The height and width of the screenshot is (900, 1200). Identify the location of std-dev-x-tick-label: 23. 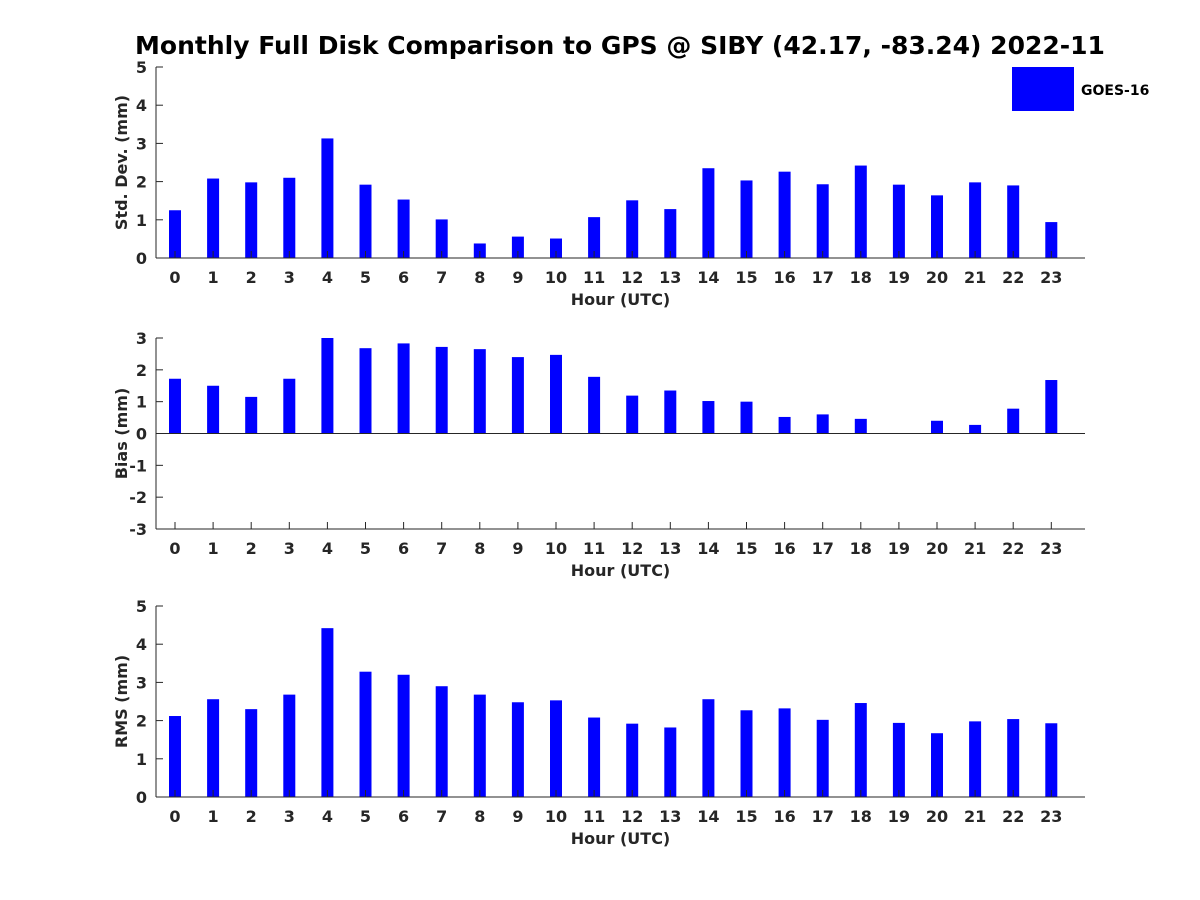
(1051, 277).